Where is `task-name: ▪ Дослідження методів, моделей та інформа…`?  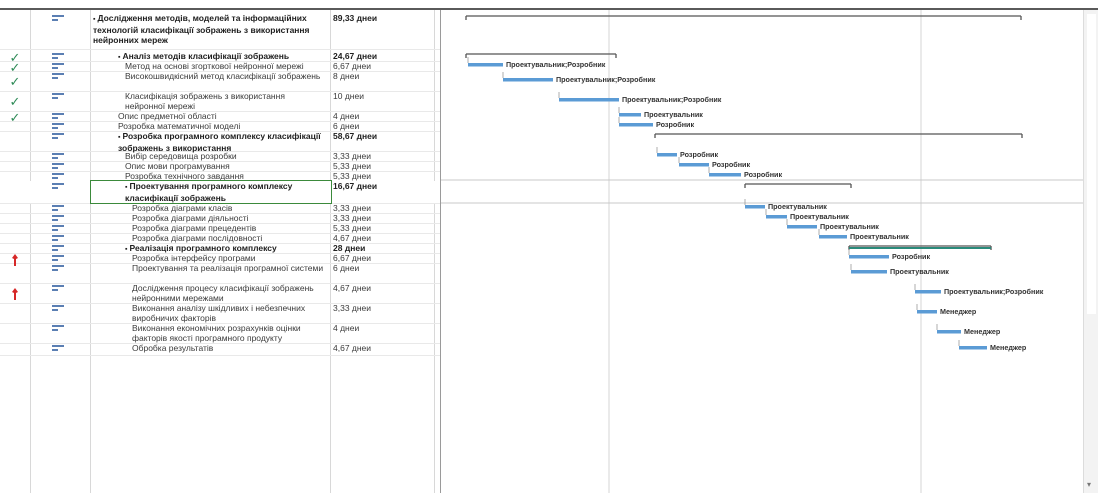
task-name: ▪ Дослідження методів, моделей та інформа… is located at coordinates (209, 29).